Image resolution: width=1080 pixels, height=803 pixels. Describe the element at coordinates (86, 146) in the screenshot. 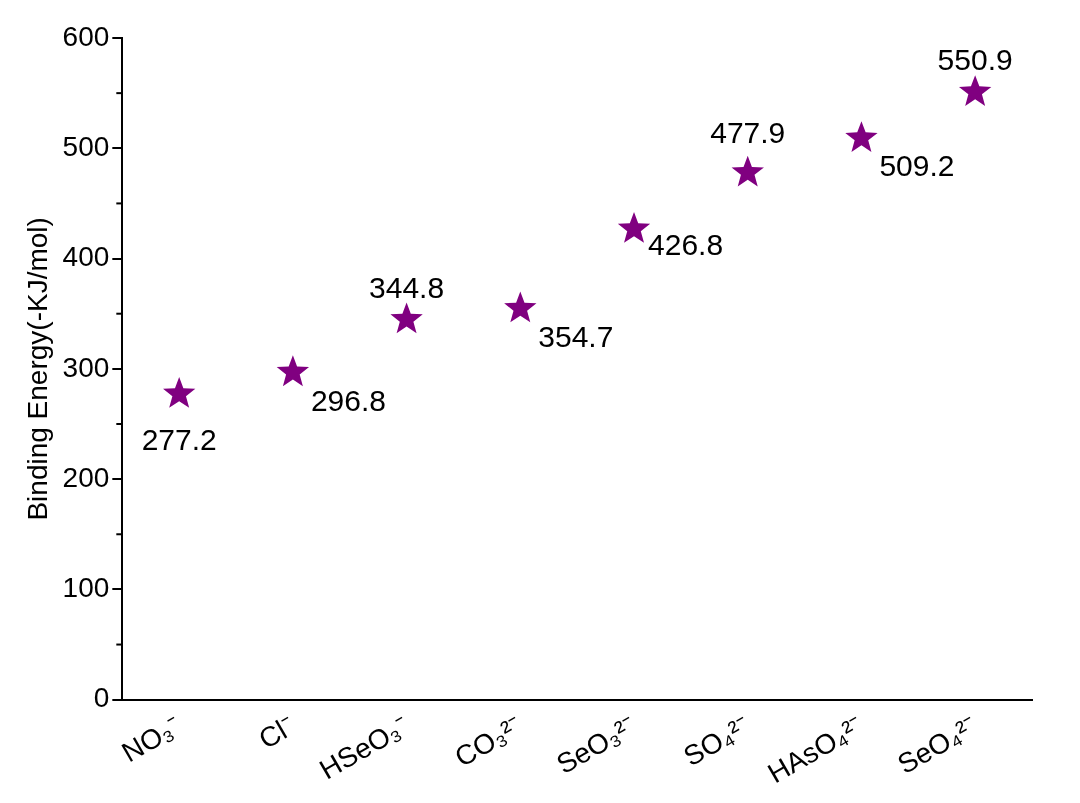

I see `y-tick-label: 500` at that location.